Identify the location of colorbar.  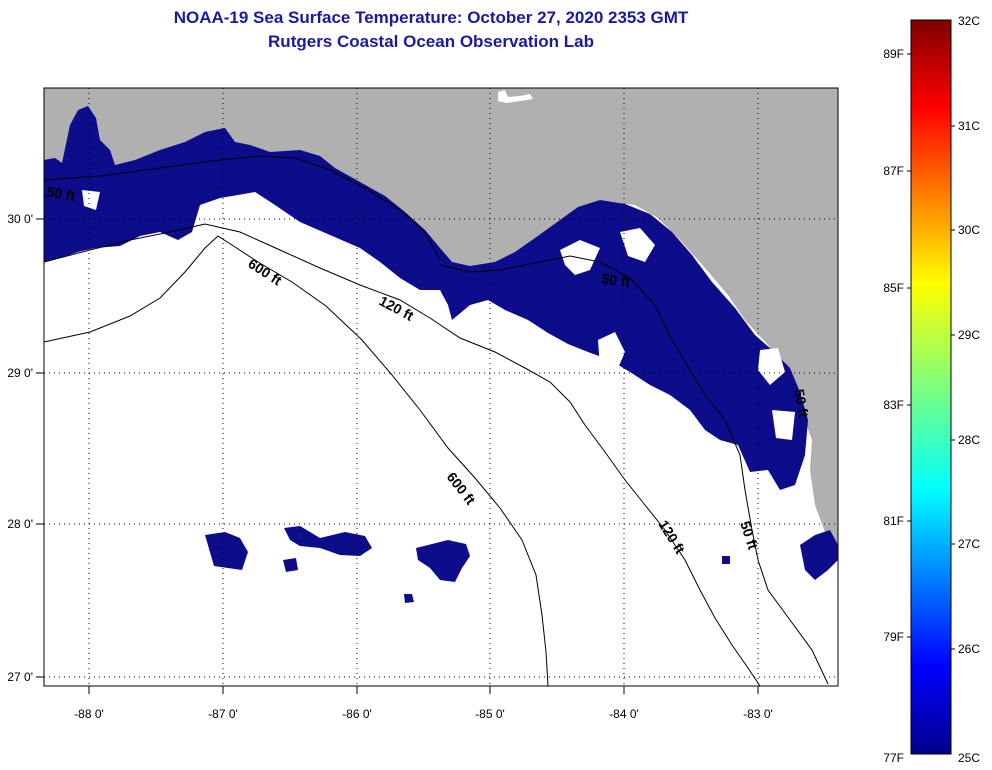
(931, 387).